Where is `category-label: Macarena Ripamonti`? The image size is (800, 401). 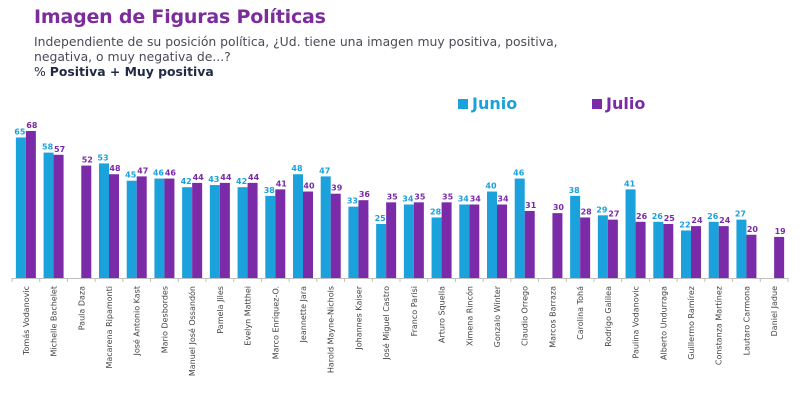
category-label: Macarena Ripamonti is located at coordinates (109, 327).